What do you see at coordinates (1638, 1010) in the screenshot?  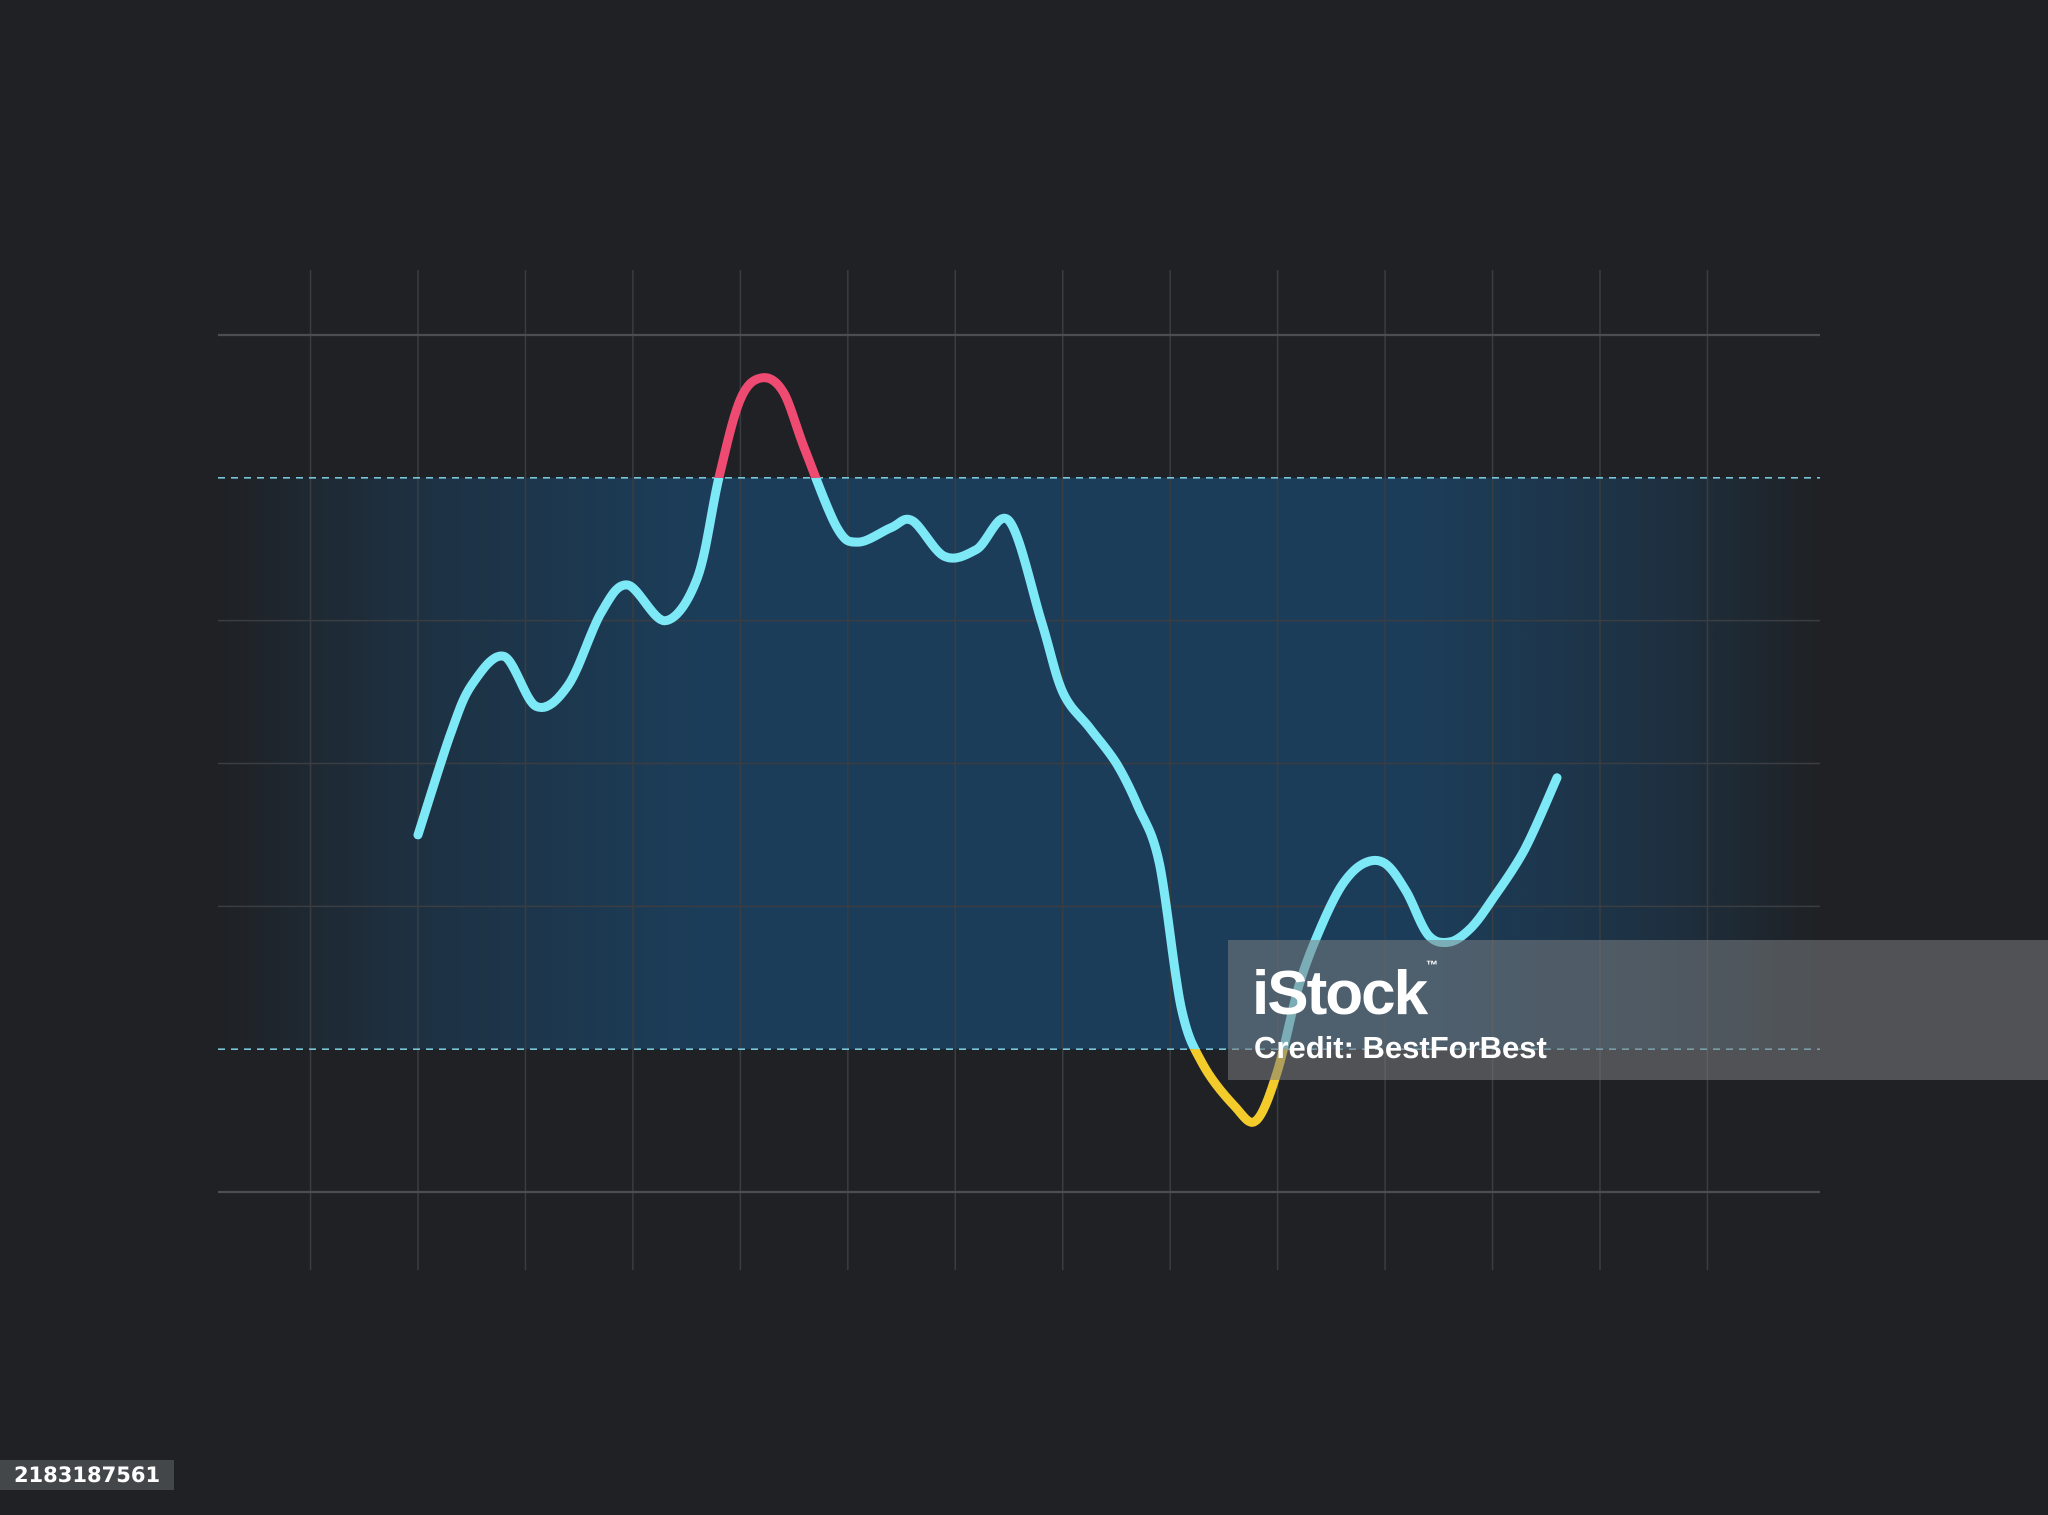 I see `watermark: iStock™ Credit: BestForBest` at bounding box center [1638, 1010].